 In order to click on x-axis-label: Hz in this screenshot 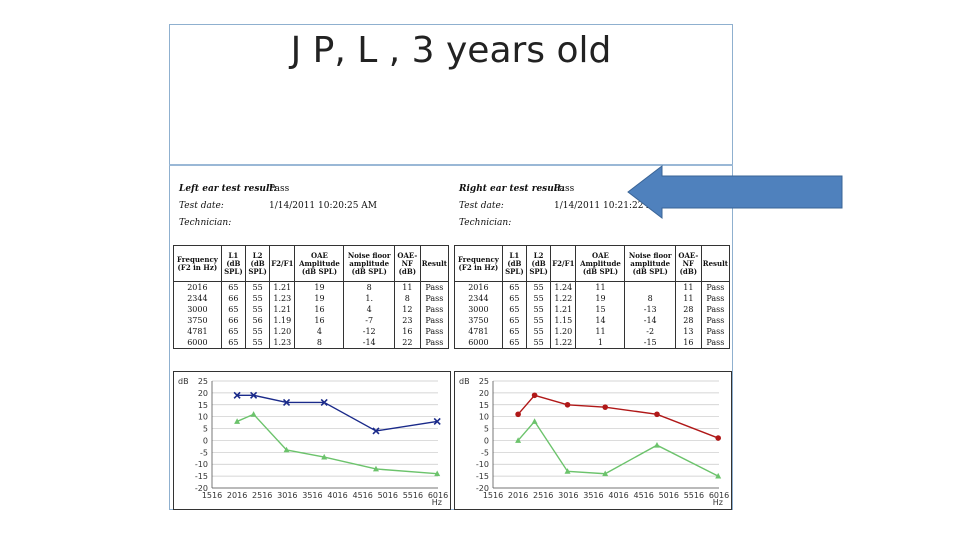, I will do `click(718, 502)`.